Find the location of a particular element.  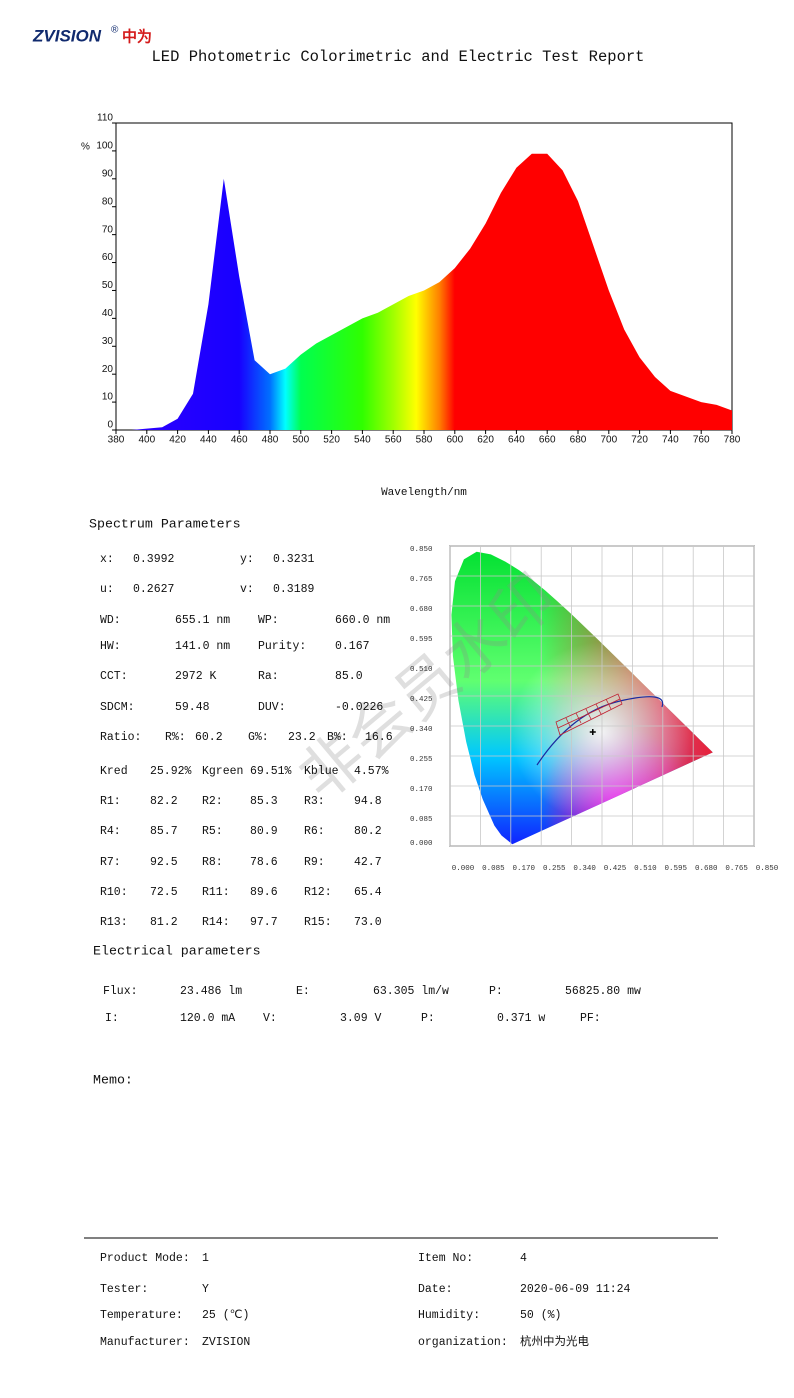

field-label: R5: is located at coordinates (212, 831).